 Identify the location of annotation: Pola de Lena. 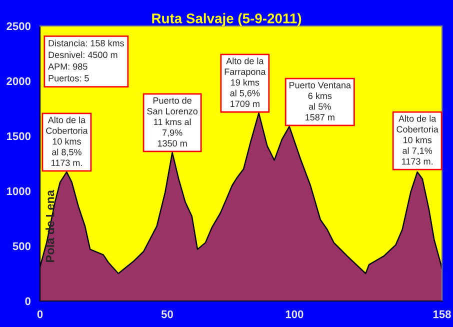
(50, 226).